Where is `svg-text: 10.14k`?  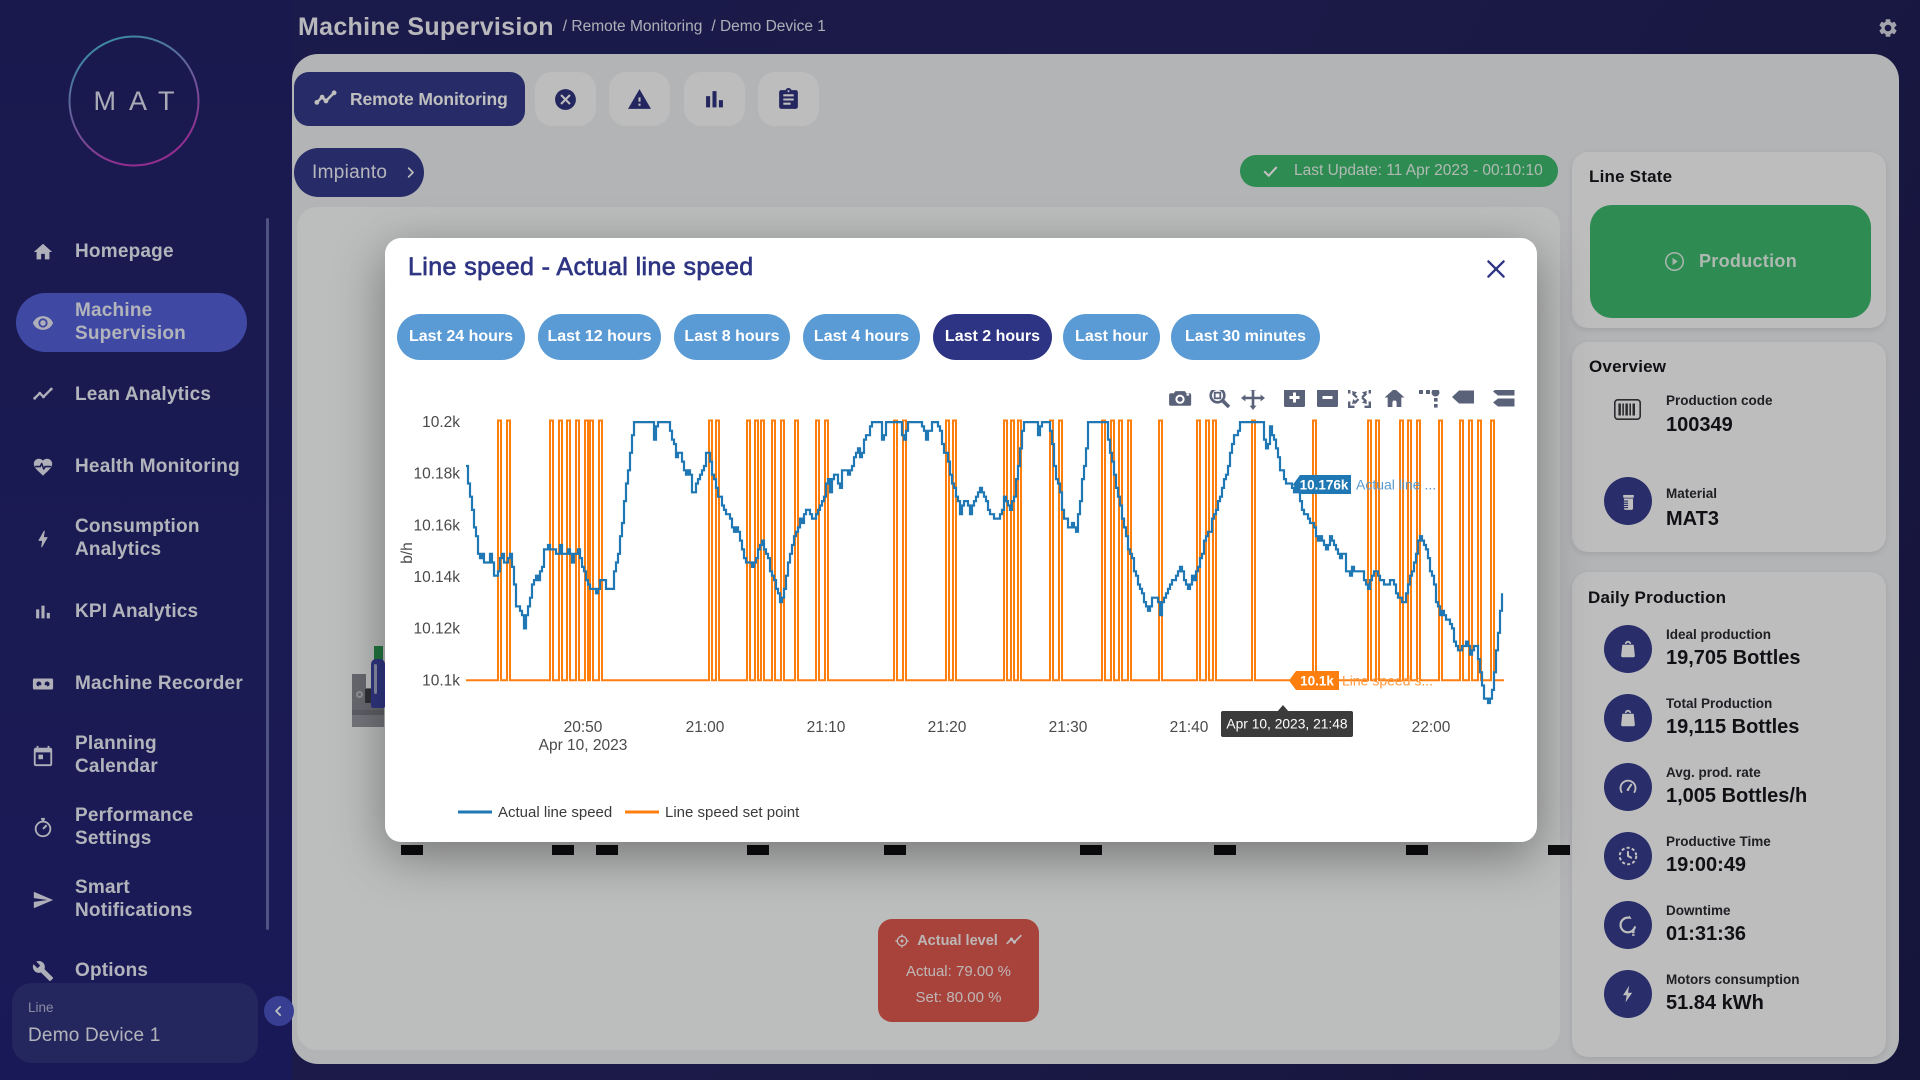
svg-text: 10.14k is located at coordinates (436, 577).